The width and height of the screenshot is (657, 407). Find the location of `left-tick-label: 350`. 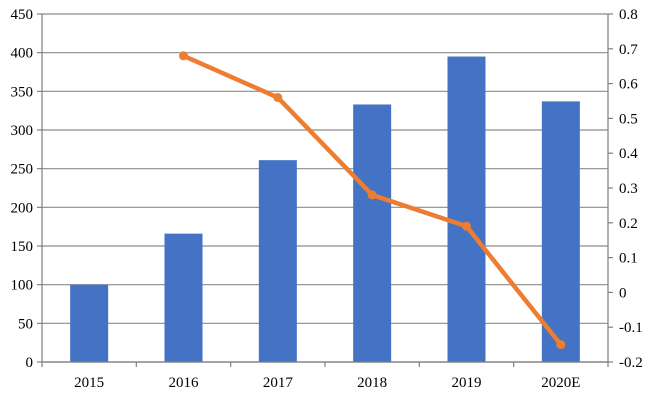

left-tick-label: 350 is located at coordinates (22, 92).